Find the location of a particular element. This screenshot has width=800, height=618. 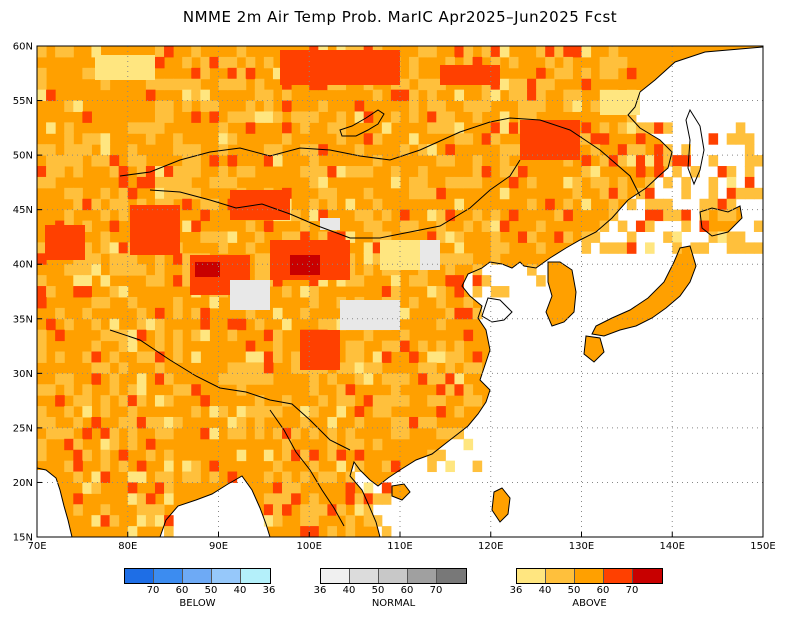

coastline-japan-kyushu is located at coordinates (594, 349).